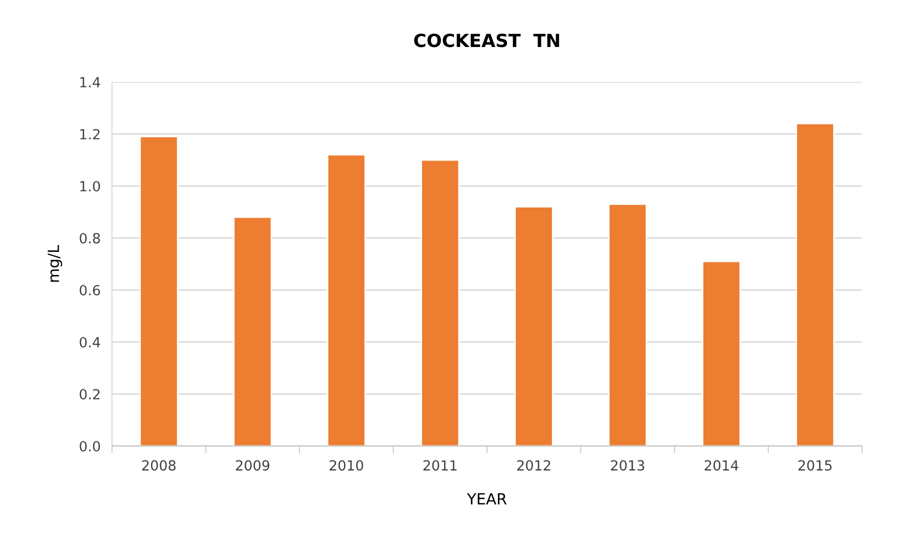 This screenshot has width=904, height=540. Describe the element at coordinates (90, 186) in the screenshot. I see `y-tick-label: 1.0` at that location.